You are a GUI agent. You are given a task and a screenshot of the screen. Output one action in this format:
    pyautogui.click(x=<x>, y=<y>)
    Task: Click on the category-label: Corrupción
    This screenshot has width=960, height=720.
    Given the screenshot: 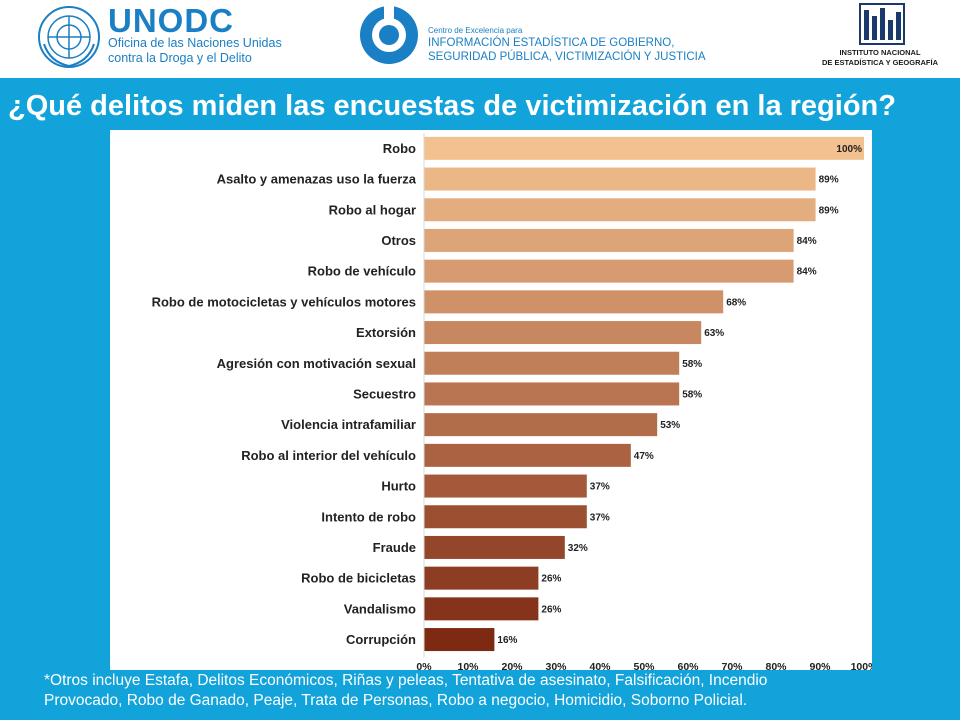 What is the action you would take?
    pyautogui.click(x=381, y=639)
    